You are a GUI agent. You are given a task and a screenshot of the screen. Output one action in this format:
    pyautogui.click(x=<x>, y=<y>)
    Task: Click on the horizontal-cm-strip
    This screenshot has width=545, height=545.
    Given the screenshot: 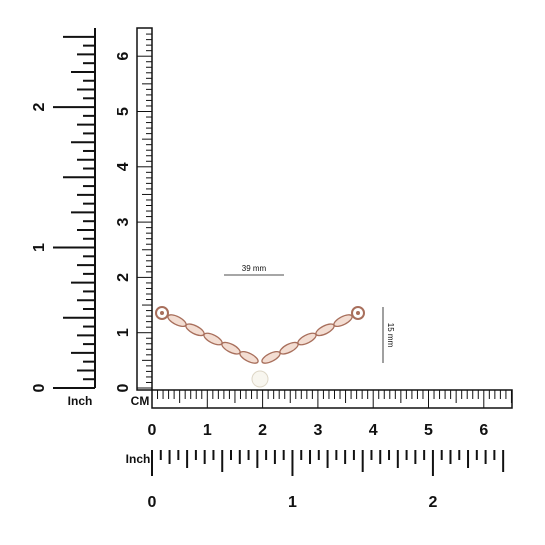 What is the action you would take?
    pyautogui.click(x=332, y=399)
    